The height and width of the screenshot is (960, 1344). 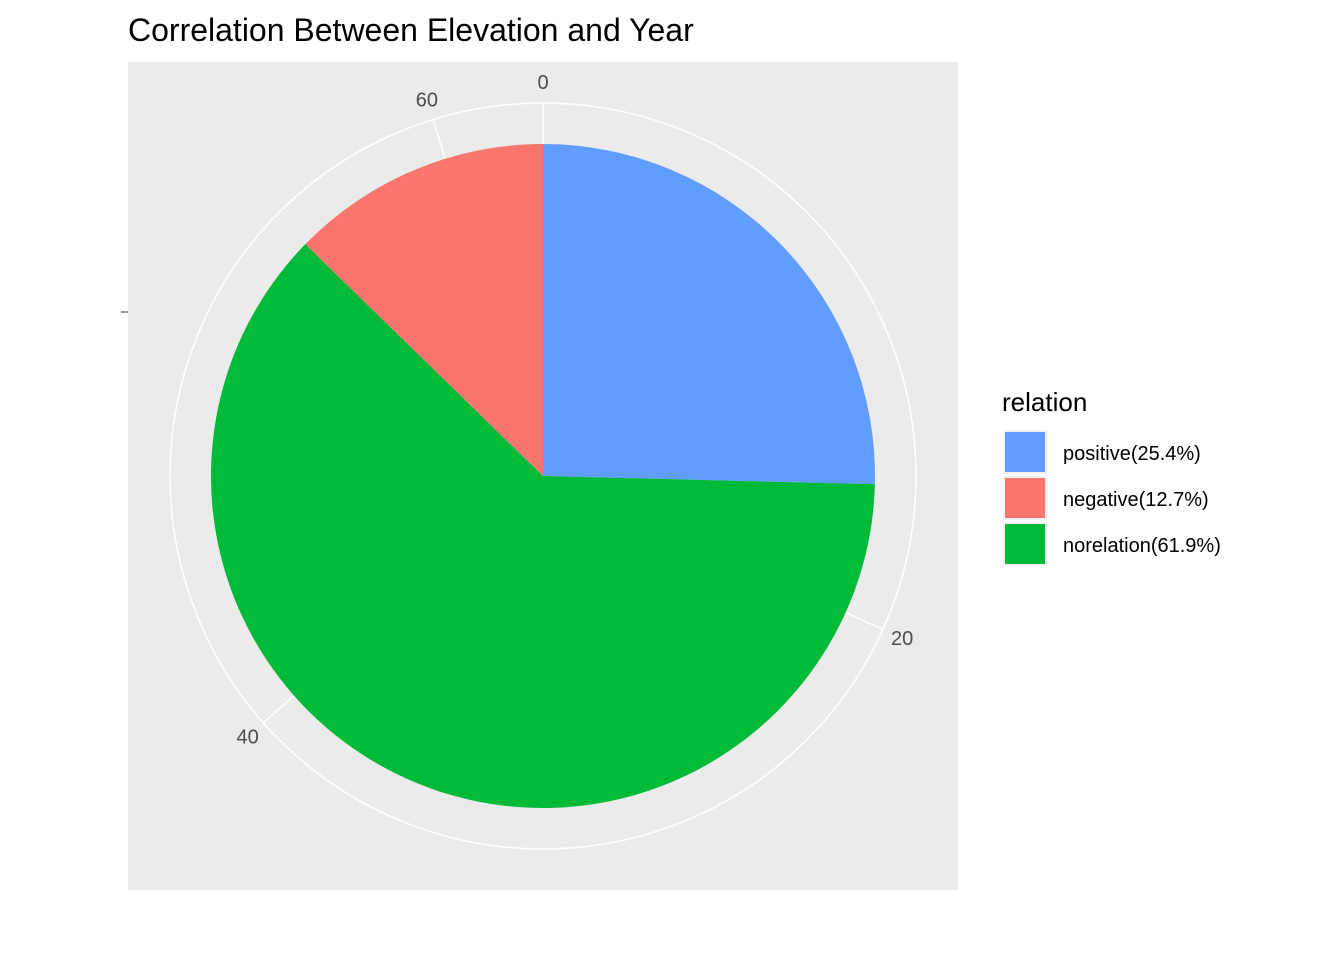 I want to click on legend-title: relation, so click(x=1044, y=402).